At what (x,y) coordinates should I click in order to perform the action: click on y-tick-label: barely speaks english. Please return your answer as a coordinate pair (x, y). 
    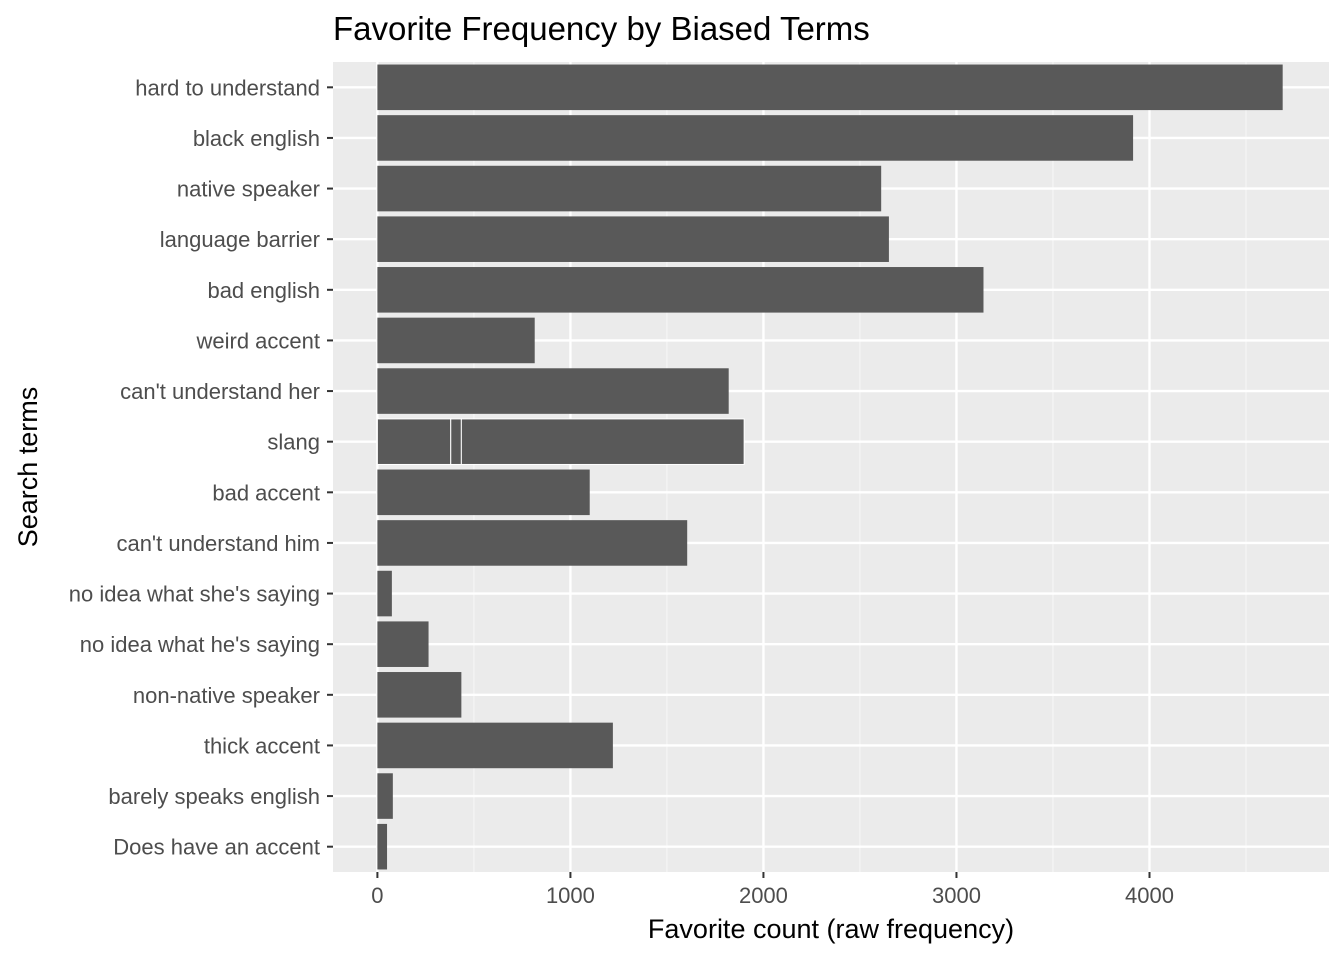
    Looking at the image, I should click on (214, 796).